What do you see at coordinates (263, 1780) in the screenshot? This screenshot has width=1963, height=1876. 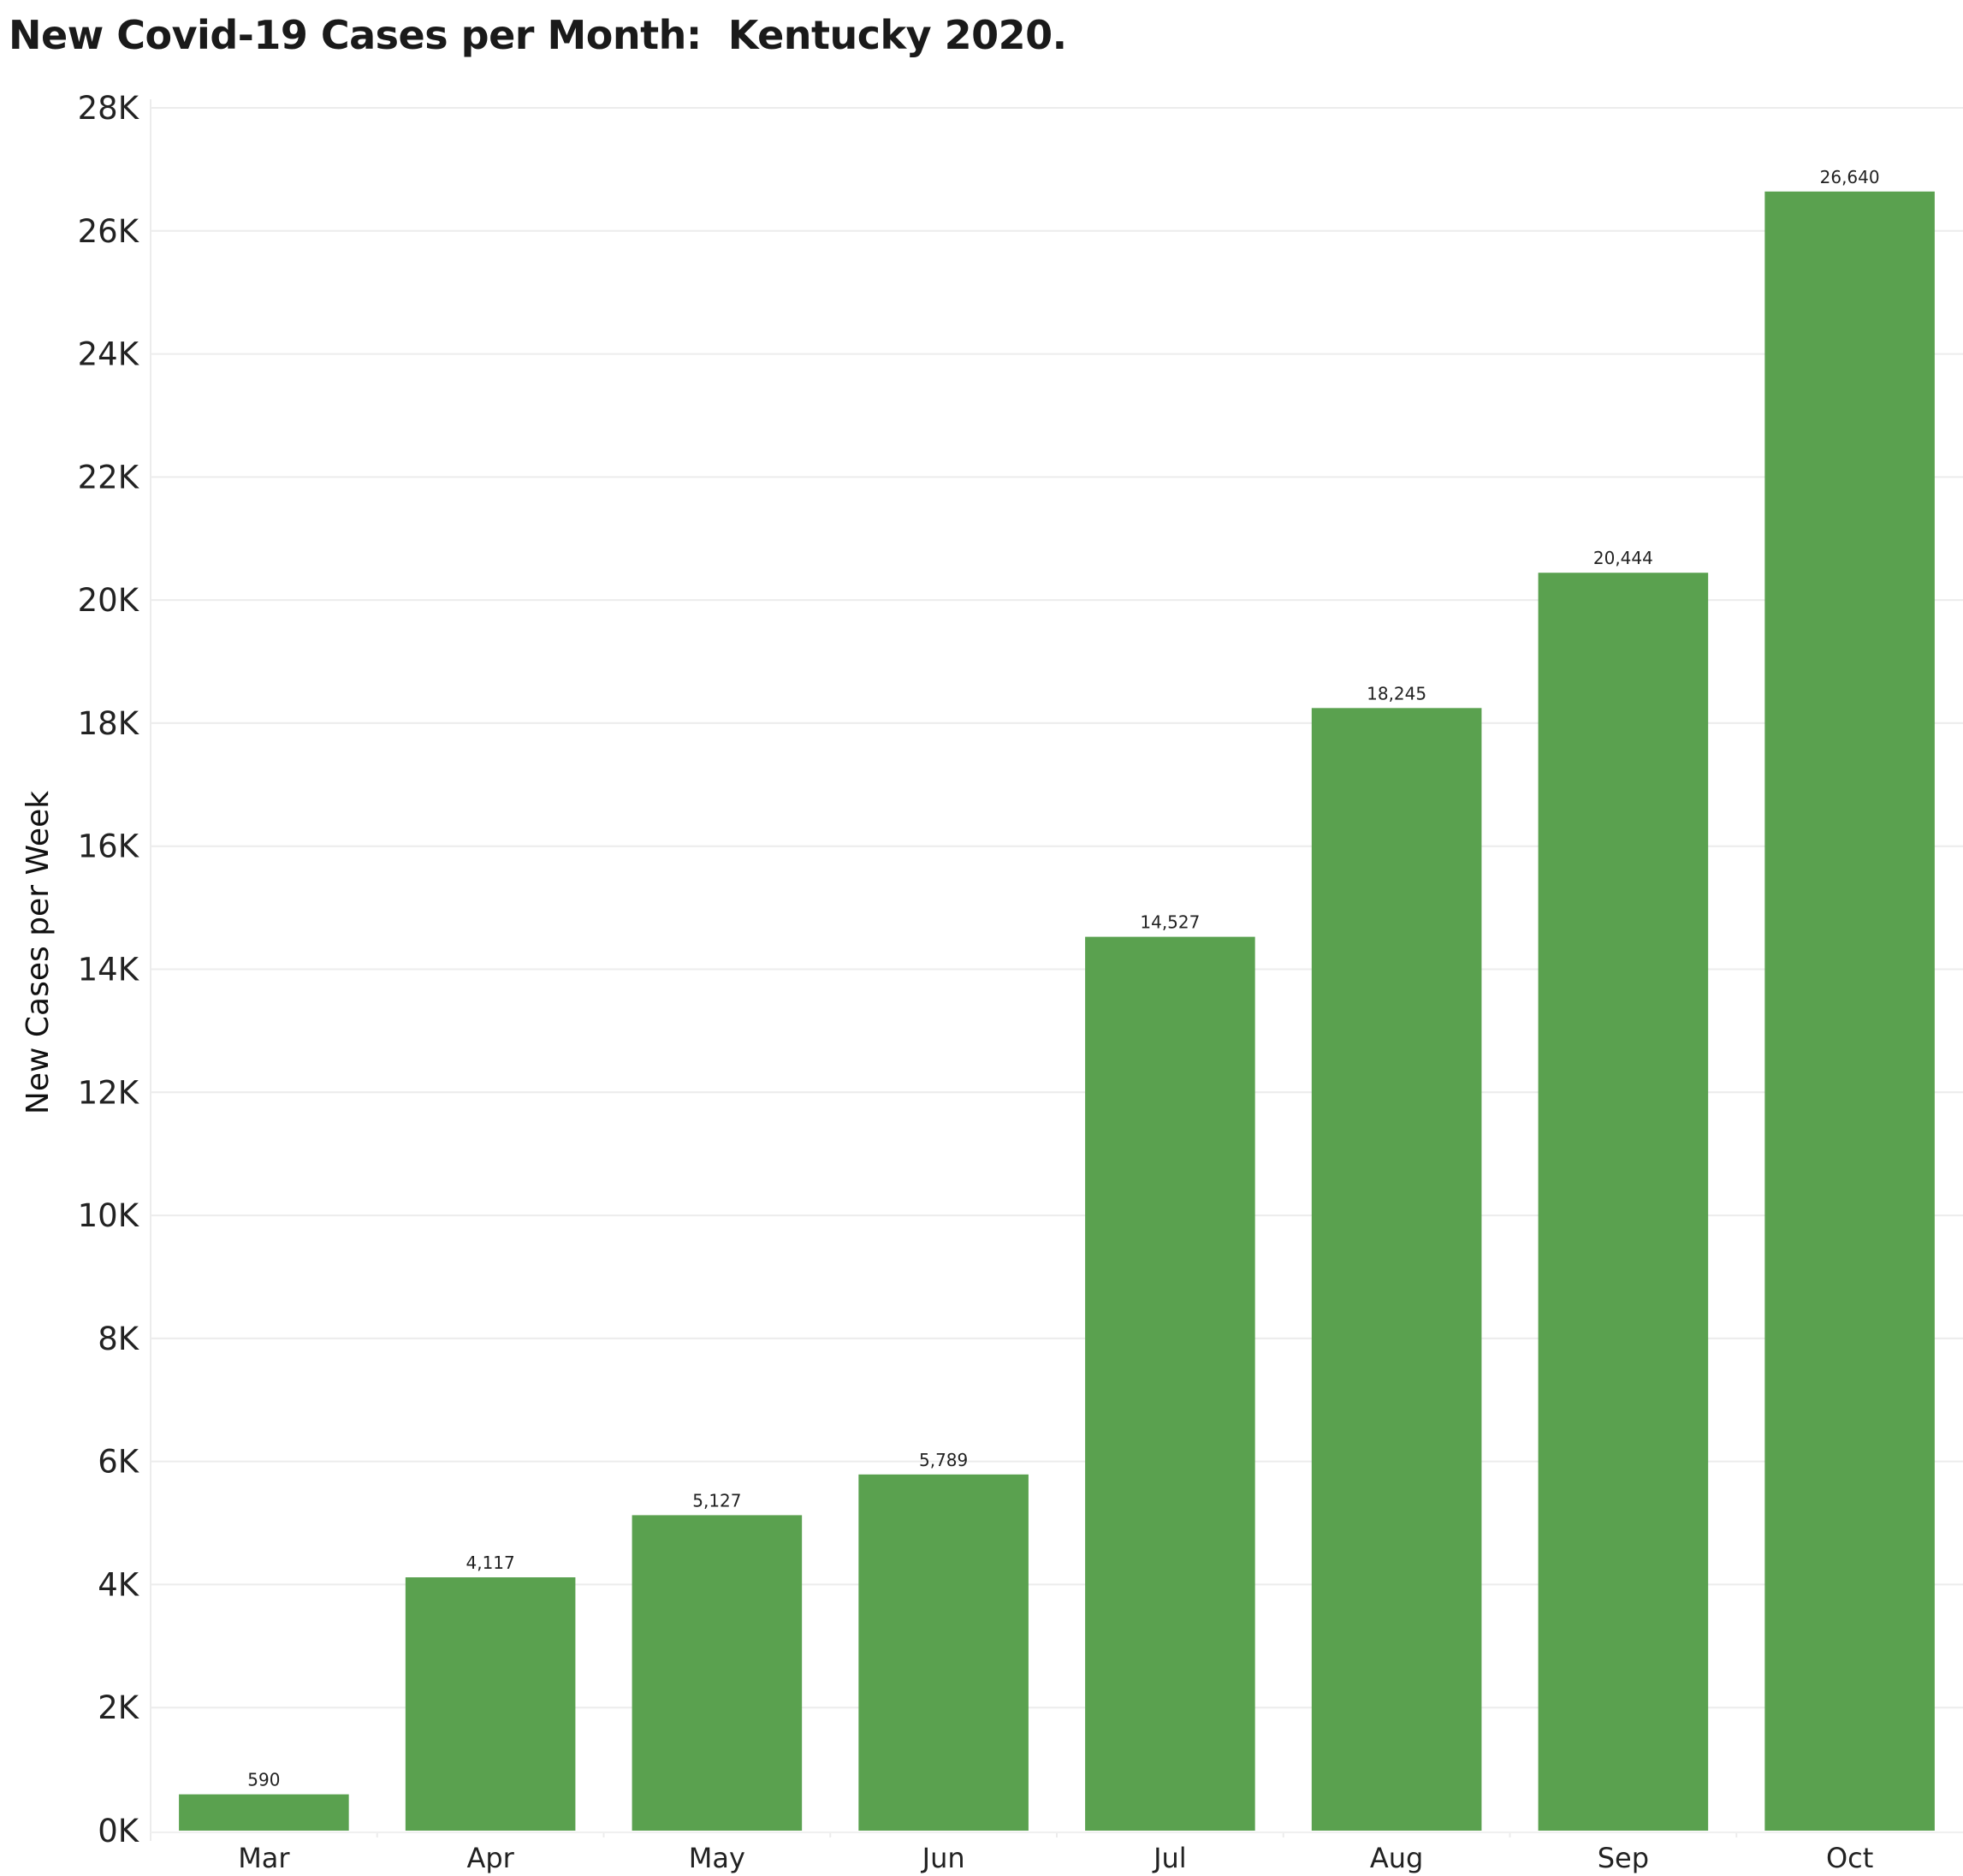 I see `data-label: 590` at bounding box center [263, 1780].